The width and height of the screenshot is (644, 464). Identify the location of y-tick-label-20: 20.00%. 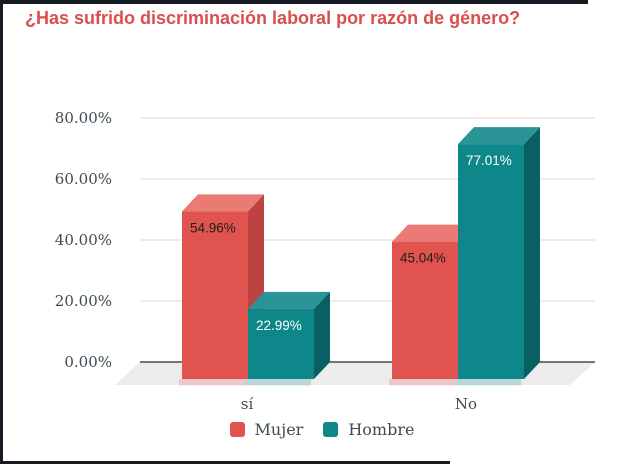
(83, 301).